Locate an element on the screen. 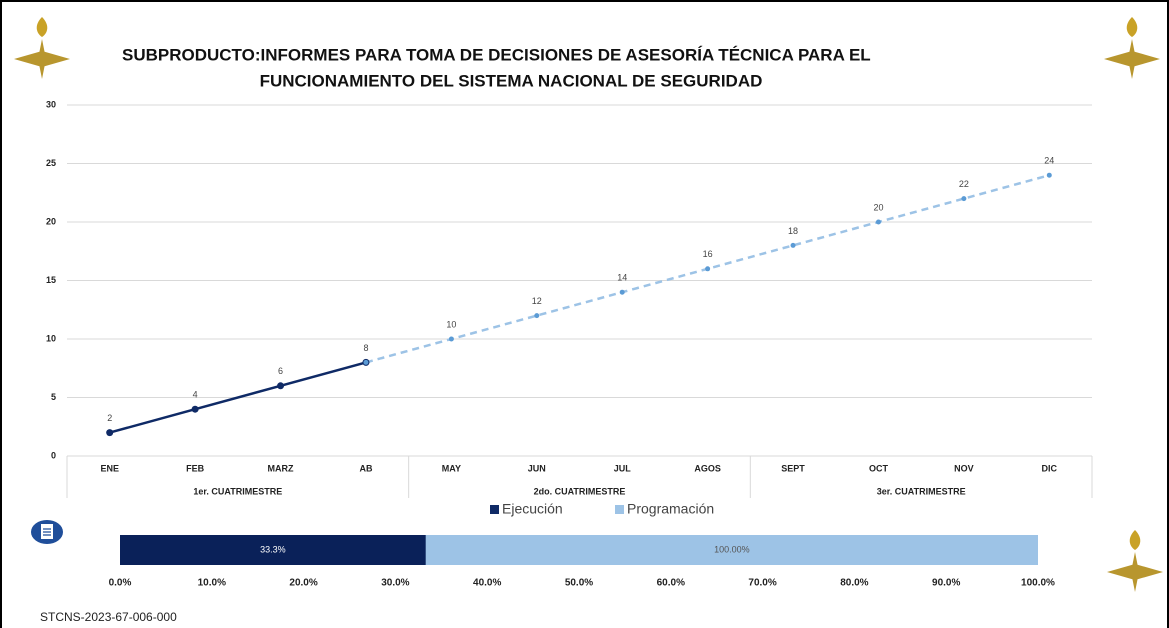 This screenshot has height=628, width=1169. x-tick-label: FEB is located at coordinates (195, 468).